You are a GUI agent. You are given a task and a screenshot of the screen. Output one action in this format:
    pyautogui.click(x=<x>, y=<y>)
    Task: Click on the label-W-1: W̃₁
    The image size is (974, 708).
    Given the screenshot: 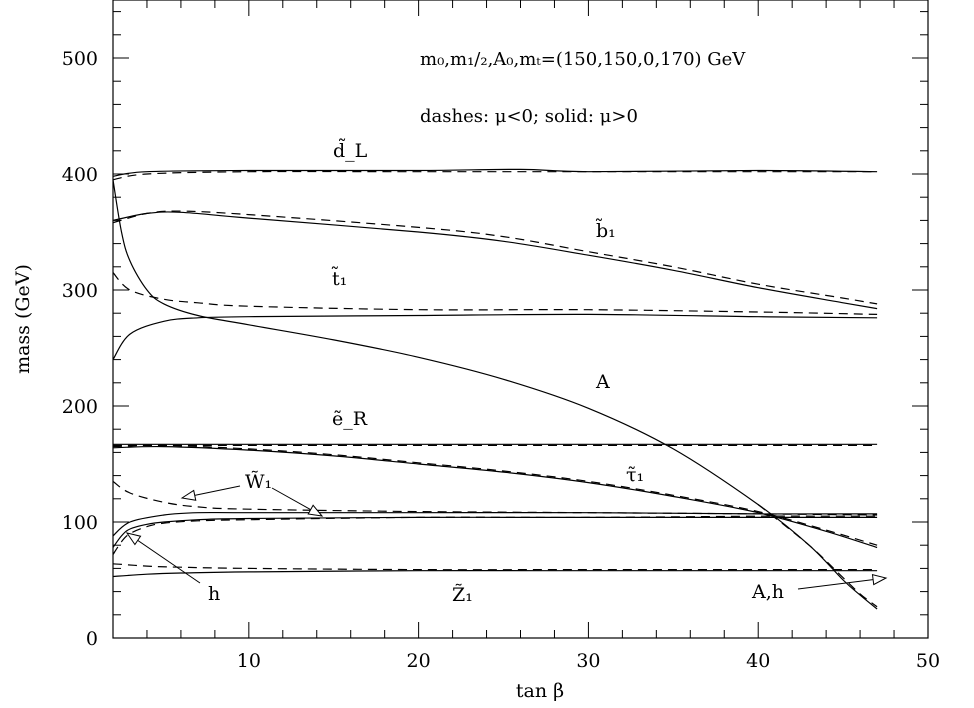 What is the action you would take?
    pyautogui.click(x=258, y=482)
    